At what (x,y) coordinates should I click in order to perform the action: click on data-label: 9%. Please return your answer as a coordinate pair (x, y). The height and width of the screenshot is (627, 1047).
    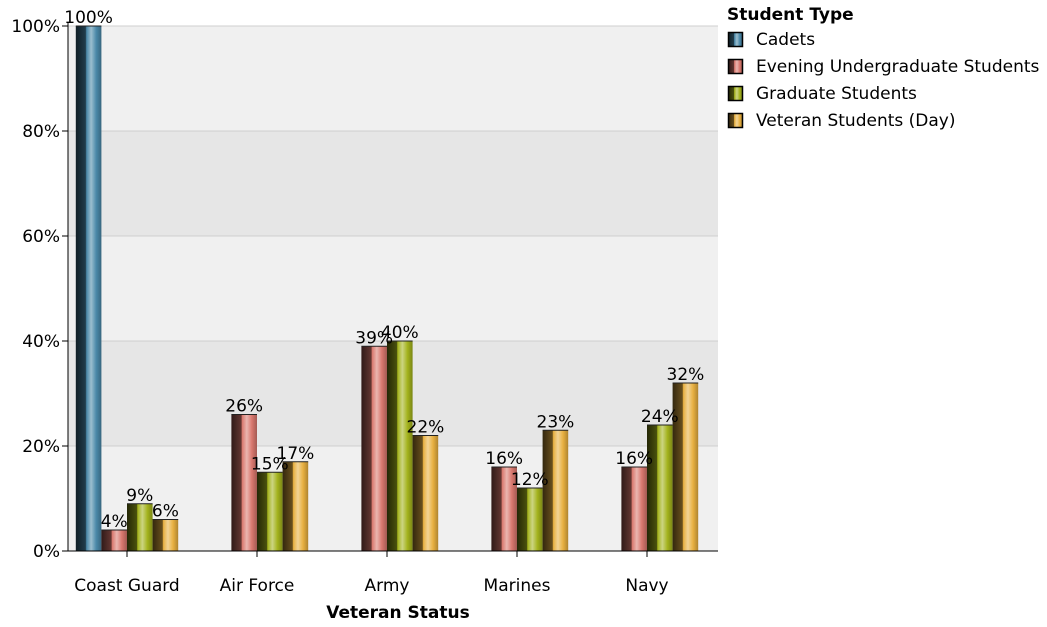
    Looking at the image, I should click on (139, 496).